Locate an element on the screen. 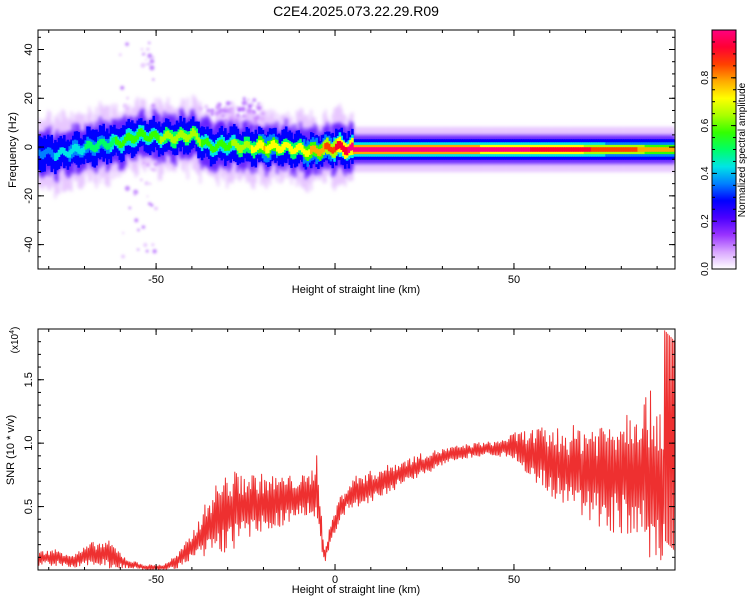  snr-x-tick-label: 50 is located at coordinates (514, 580).